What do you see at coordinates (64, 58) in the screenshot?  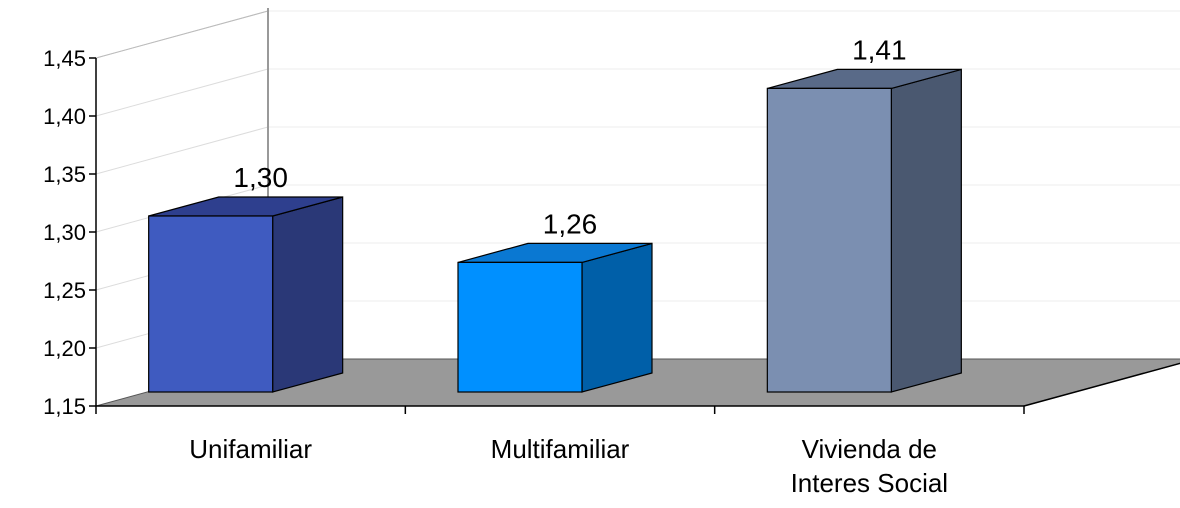 I see `y-tick-label: 1,45` at bounding box center [64, 58].